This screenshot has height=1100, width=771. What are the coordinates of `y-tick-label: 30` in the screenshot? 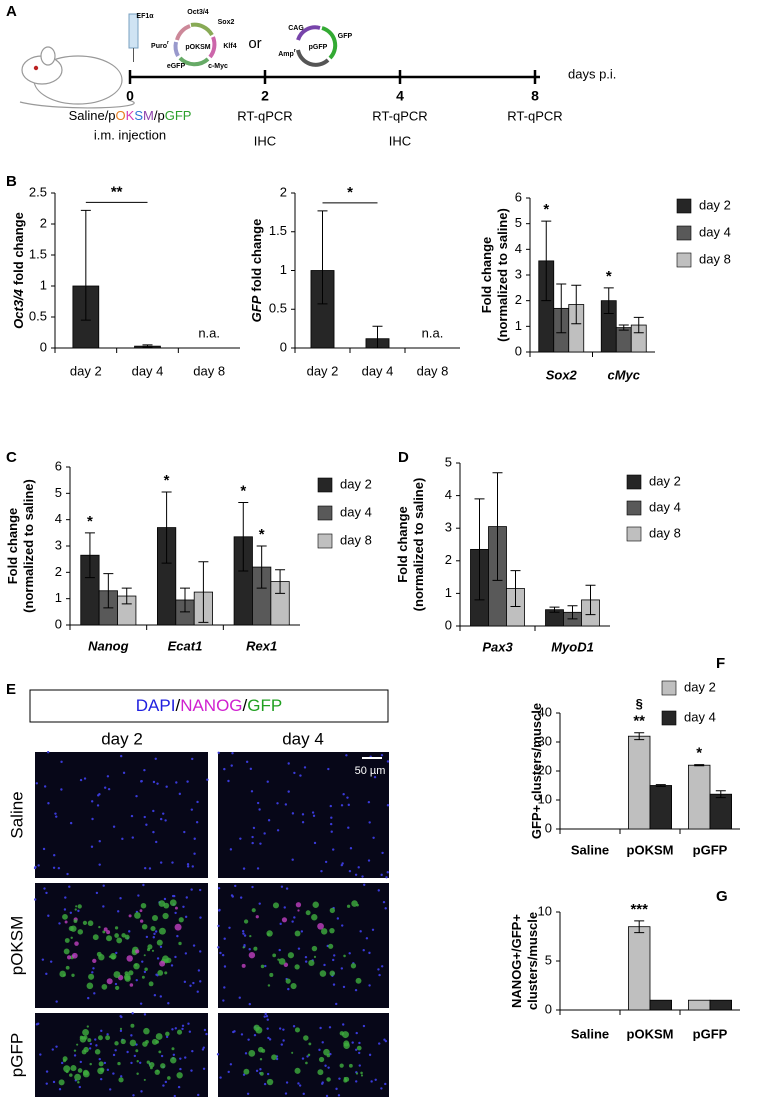 It's located at (545, 740).